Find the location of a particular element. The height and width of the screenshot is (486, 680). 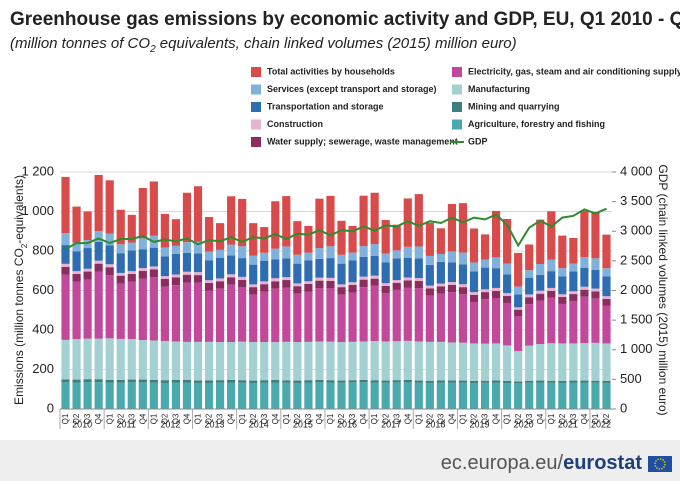

x-group-label: 2020 is located at coordinates (524, 424).